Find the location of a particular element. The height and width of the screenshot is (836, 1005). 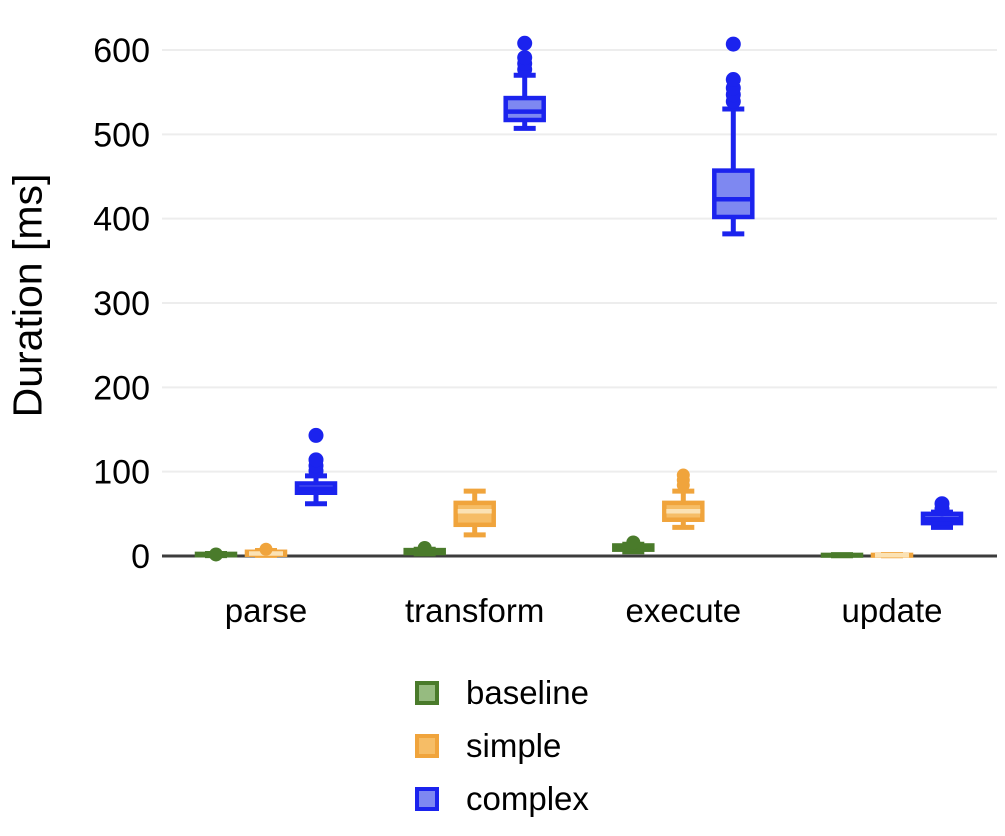

x-tick-label-update: update is located at coordinates (892, 610).